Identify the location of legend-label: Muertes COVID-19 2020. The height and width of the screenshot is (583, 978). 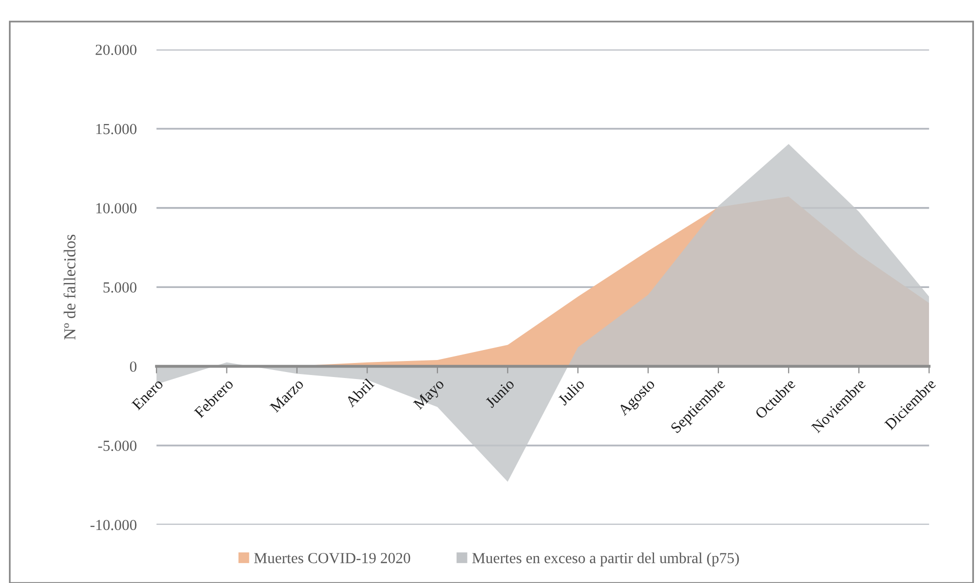
(332, 558).